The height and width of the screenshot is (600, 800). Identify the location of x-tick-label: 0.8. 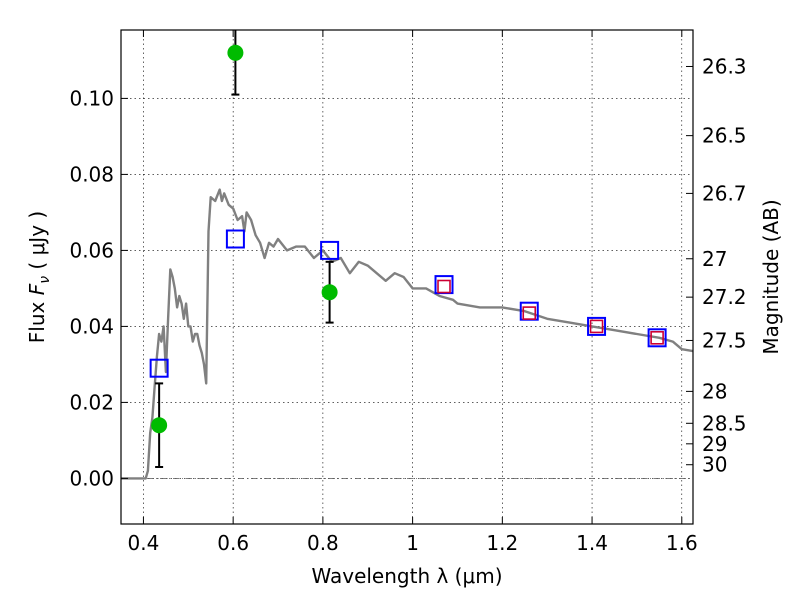
(323, 543).